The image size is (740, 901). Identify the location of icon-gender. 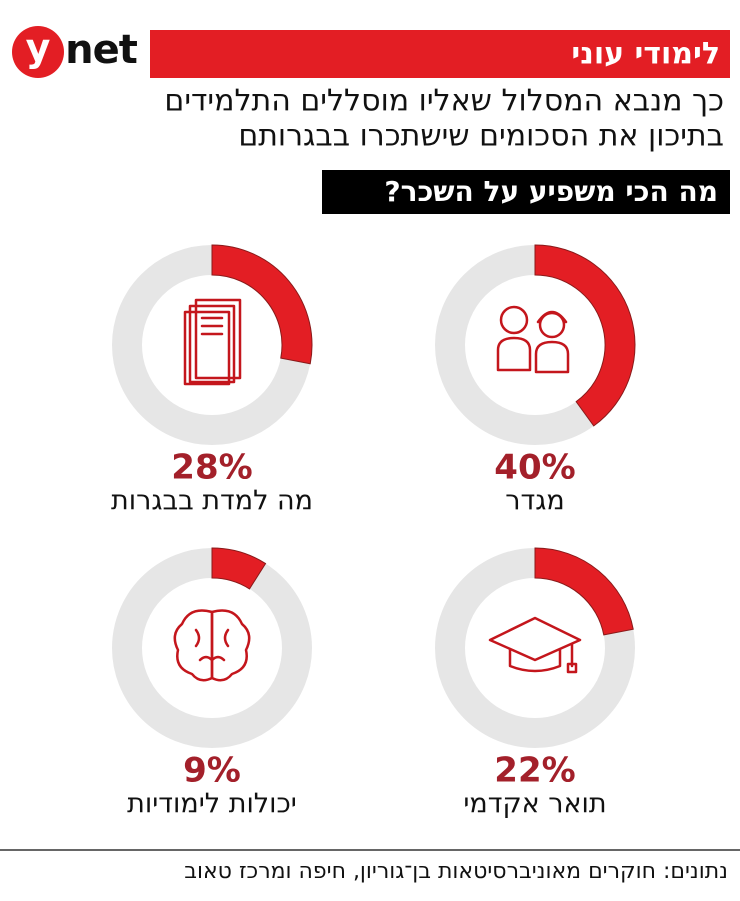
(533, 339).